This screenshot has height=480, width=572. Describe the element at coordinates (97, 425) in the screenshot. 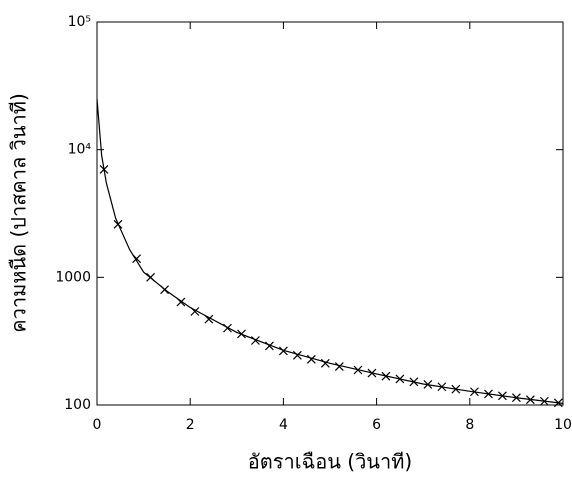

I see `x-tick-label: 0` at that location.